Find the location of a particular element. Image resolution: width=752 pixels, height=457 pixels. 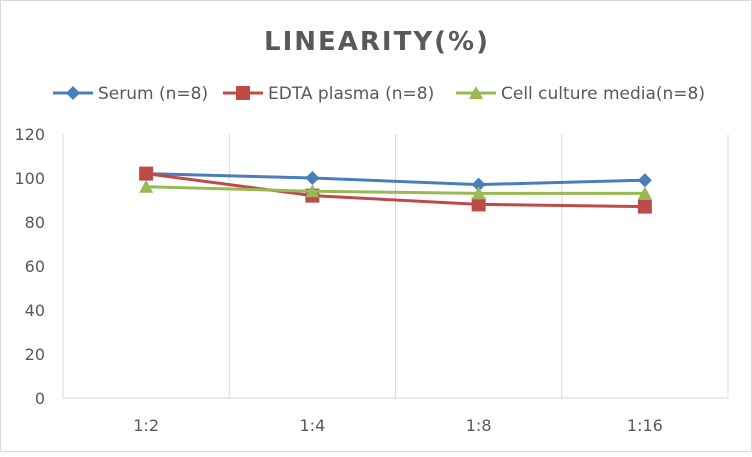

legend-item: Serum (n=8) is located at coordinates (130, 94).